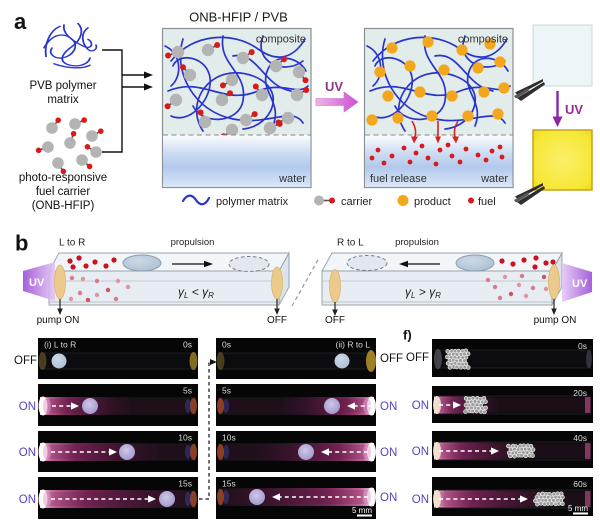  Describe the element at coordinates (60, 345) in the screenshot. I see `svg-text: (i) L to R` at that location.